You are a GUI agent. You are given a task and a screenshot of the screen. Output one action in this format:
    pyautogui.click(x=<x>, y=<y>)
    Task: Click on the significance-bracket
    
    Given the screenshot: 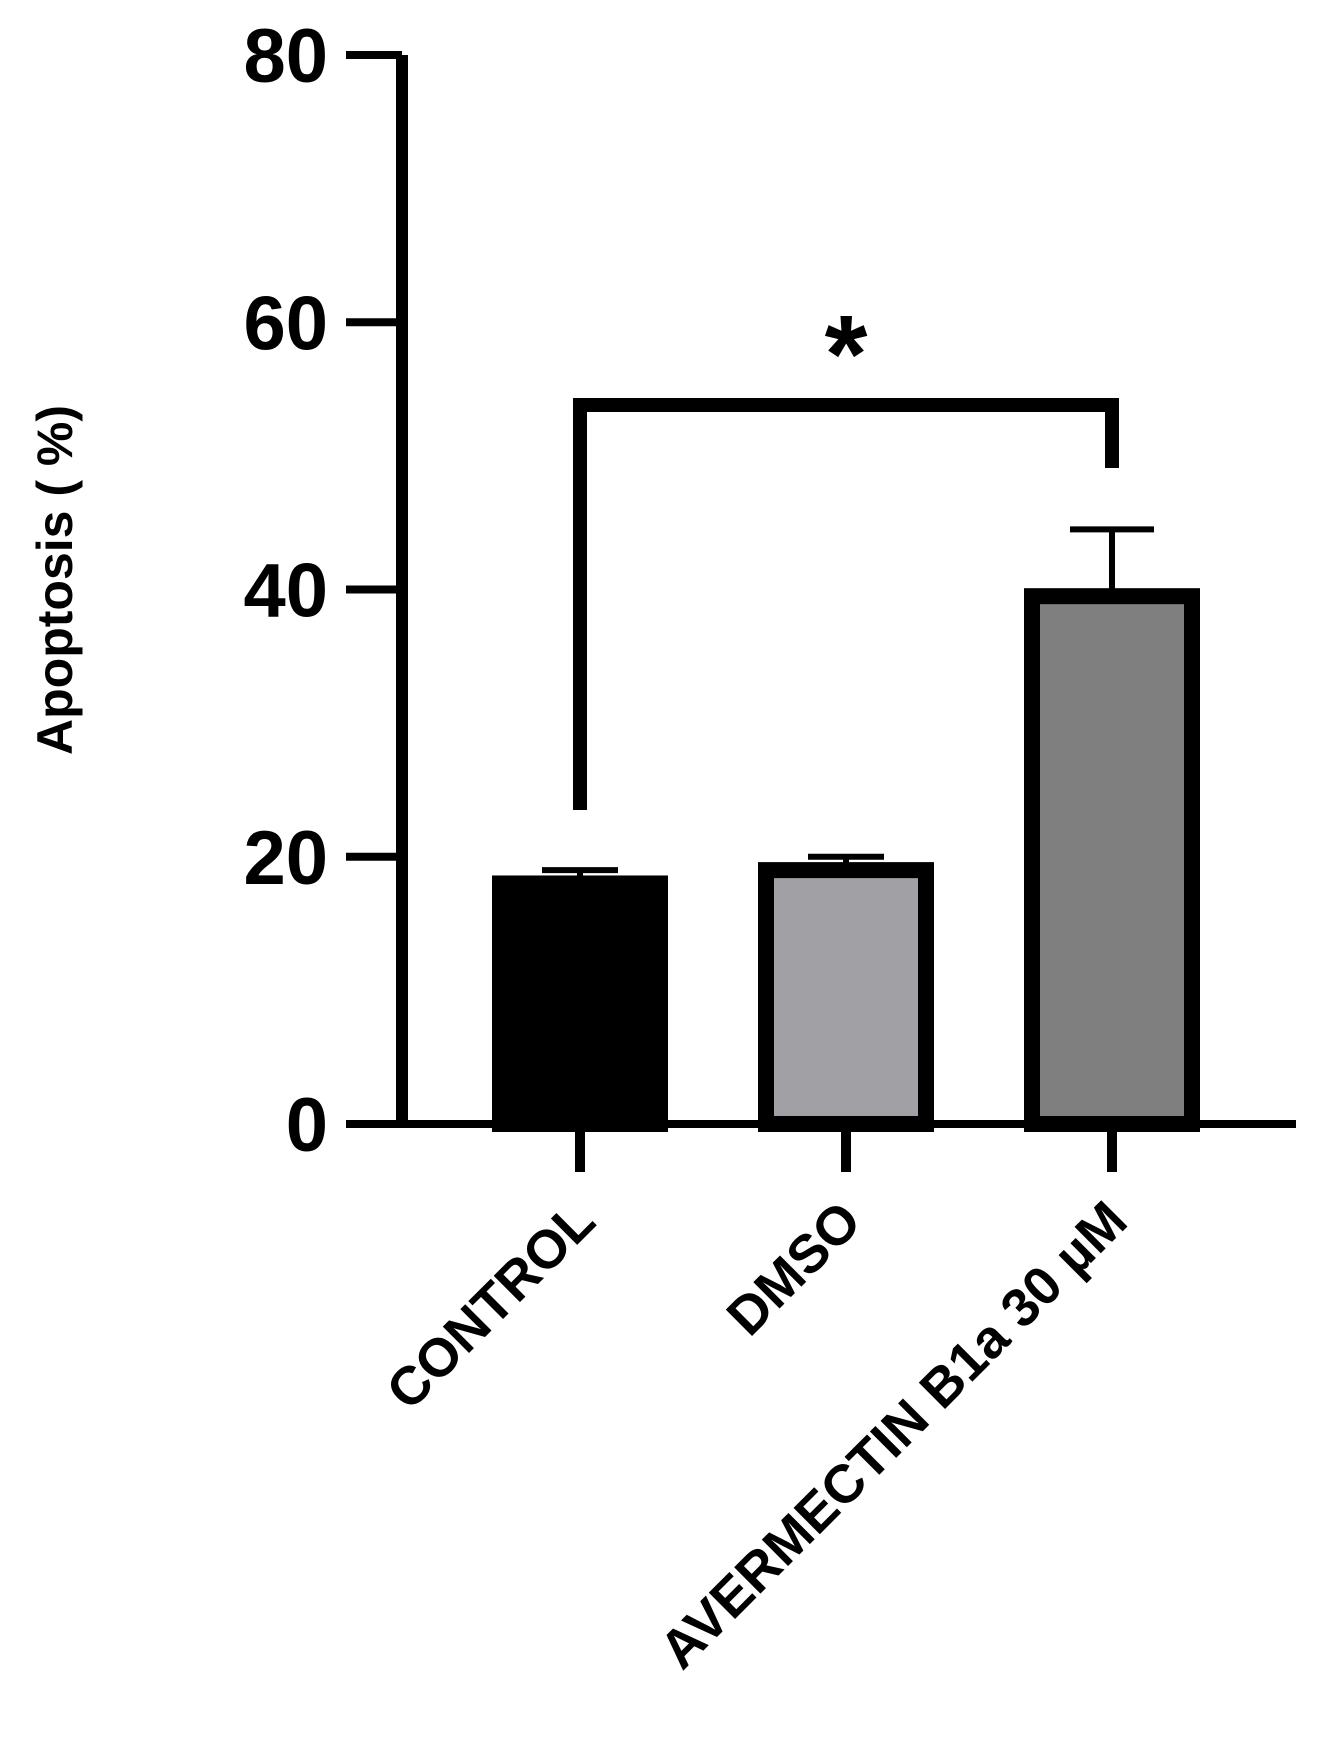 What is the action you would take?
    pyautogui.click(x=846, y=604)
    